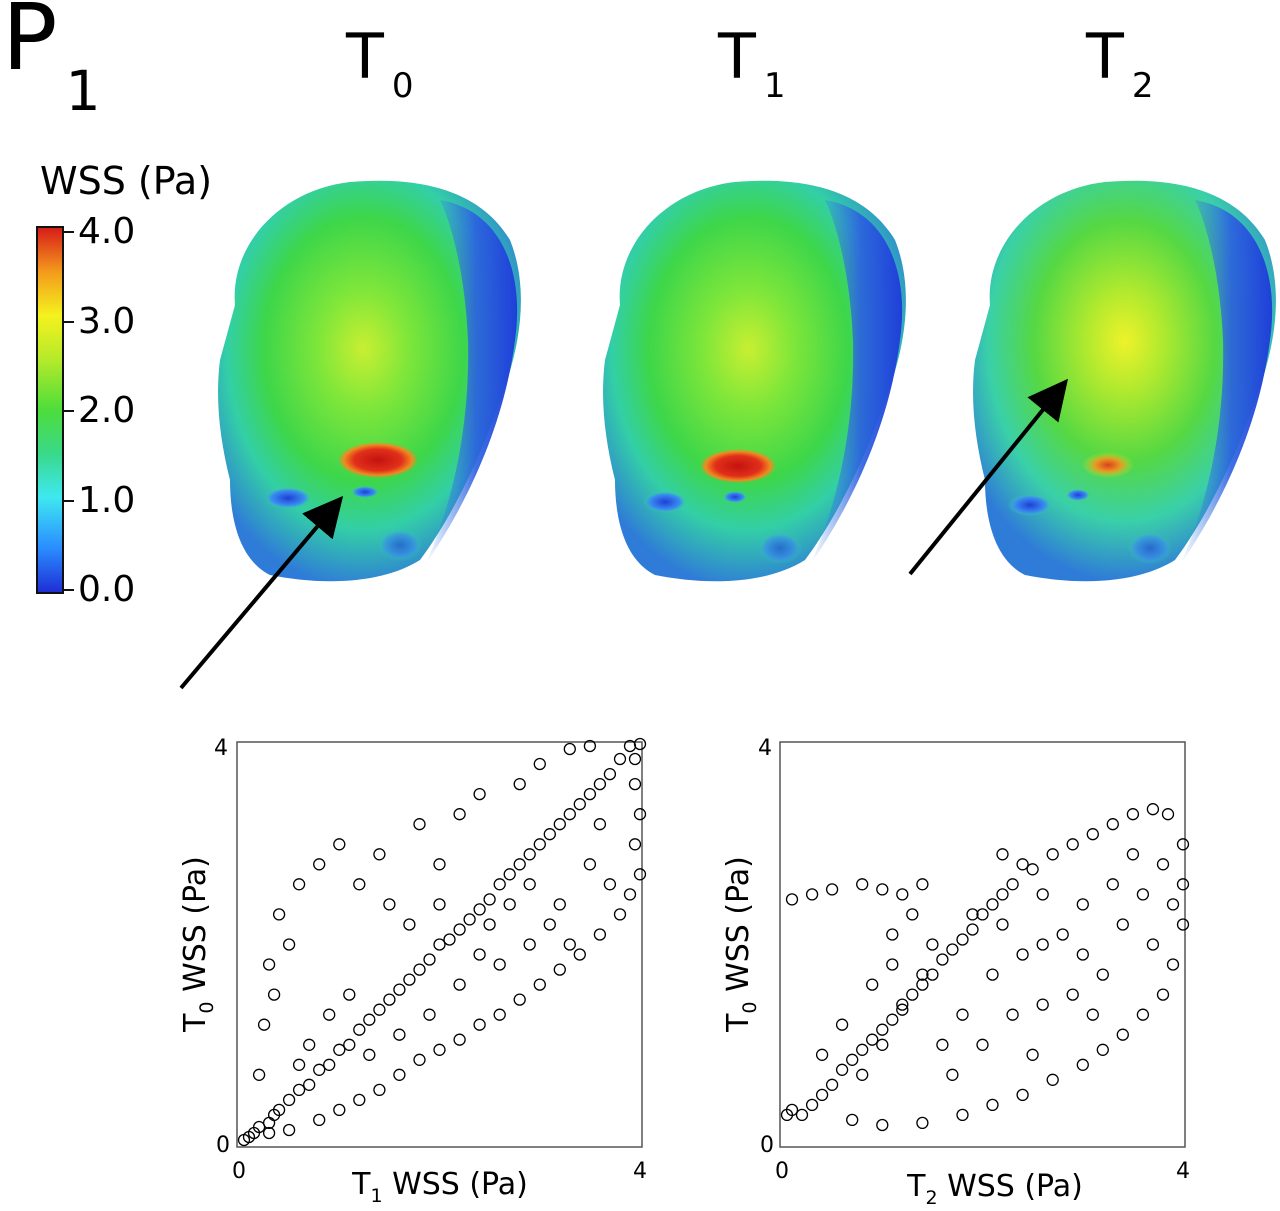 This screenshot has width=1280, height=1211. Describe the element at coordinates (107, 321) in the screenshot. I see `colorbar-label: 3.0` at that location.